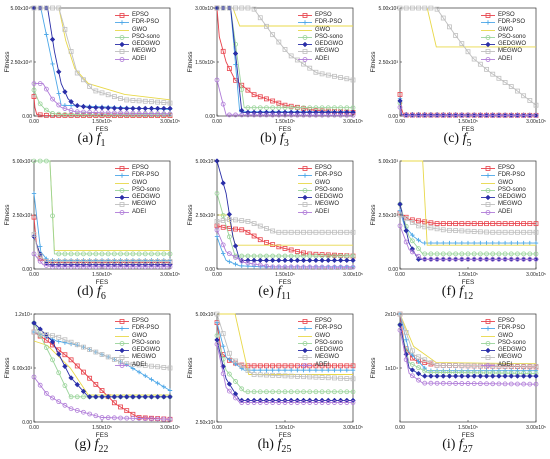  What do you see at coordinates (536, 122) in the screenshot?
I see `x-tick-label: 3.00x10⁵` at bounding box center [536, 122].